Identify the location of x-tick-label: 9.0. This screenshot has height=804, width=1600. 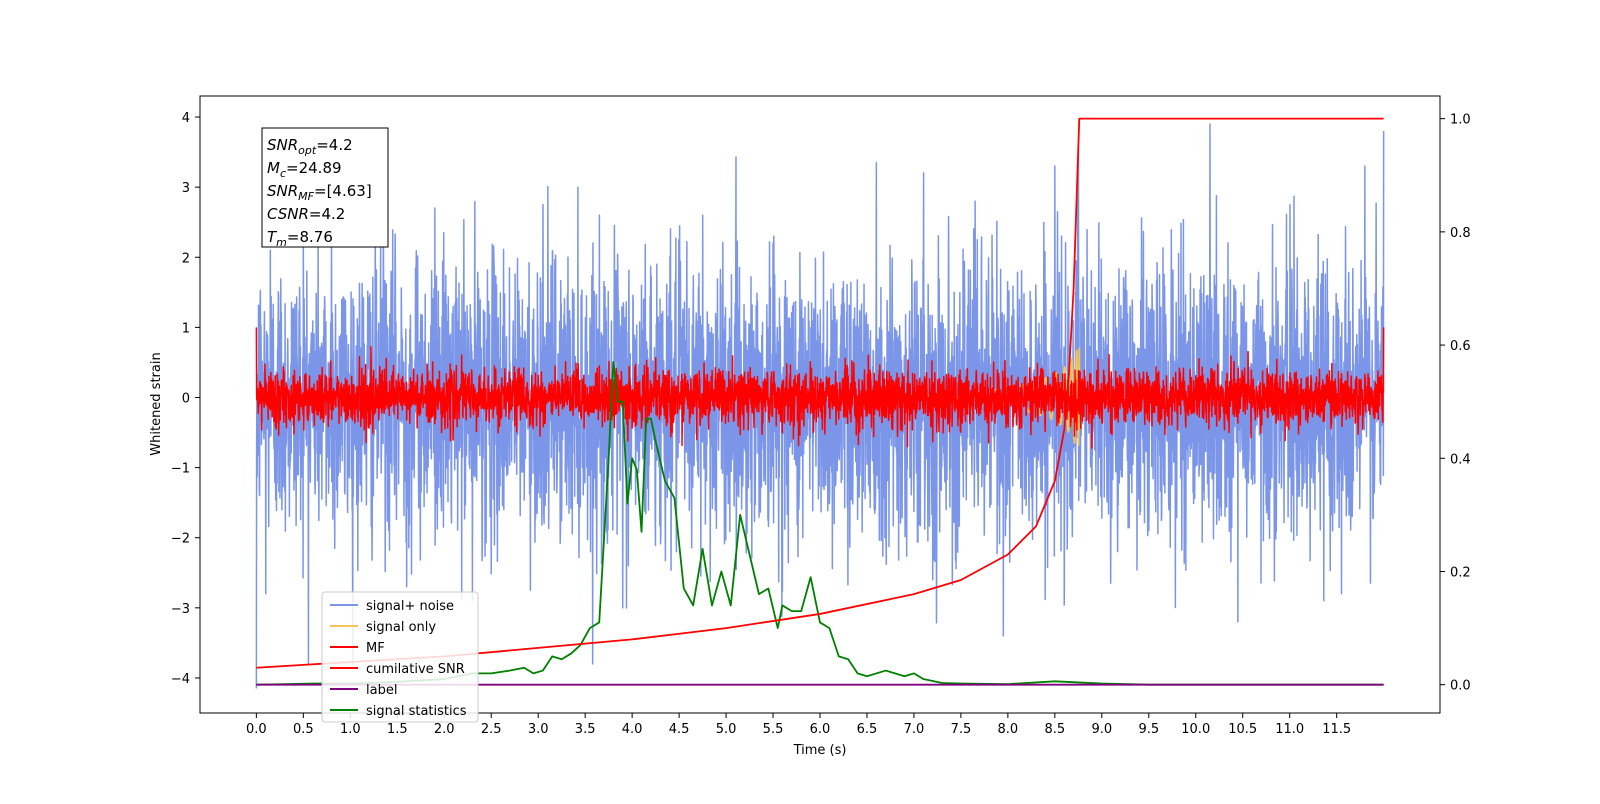
(1101, 729).